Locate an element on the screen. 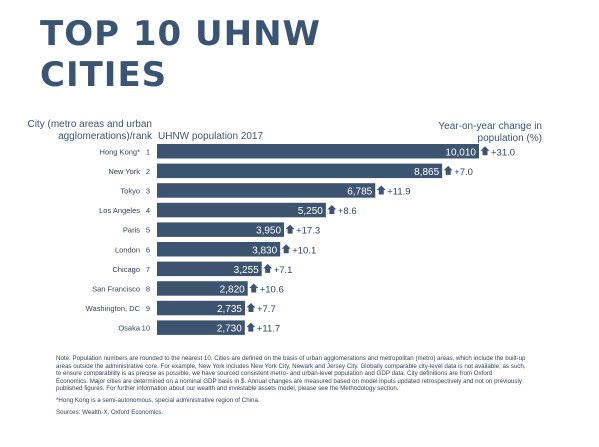 This screenshot has height=447, width=599. rank-label: 1 is located at coordinates (148, 151).